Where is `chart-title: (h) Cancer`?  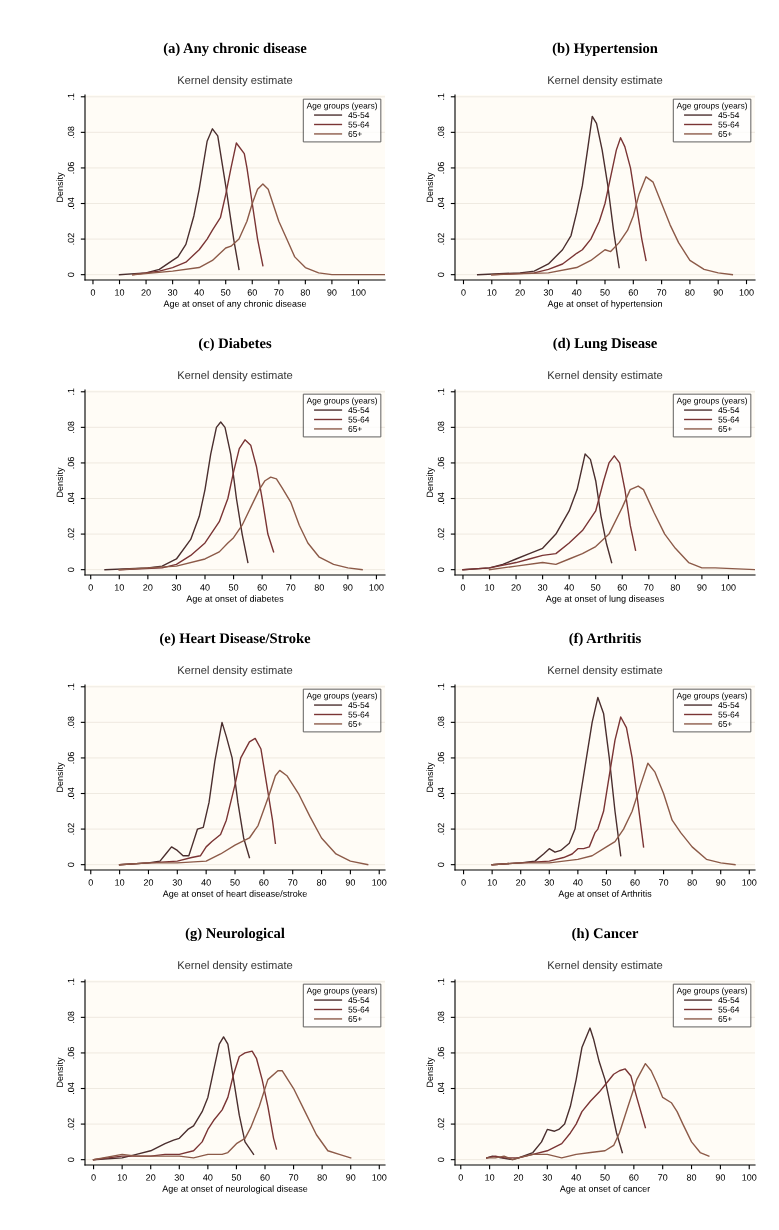
chart-title: (h) Cancer is located at coordinates (605, 934).